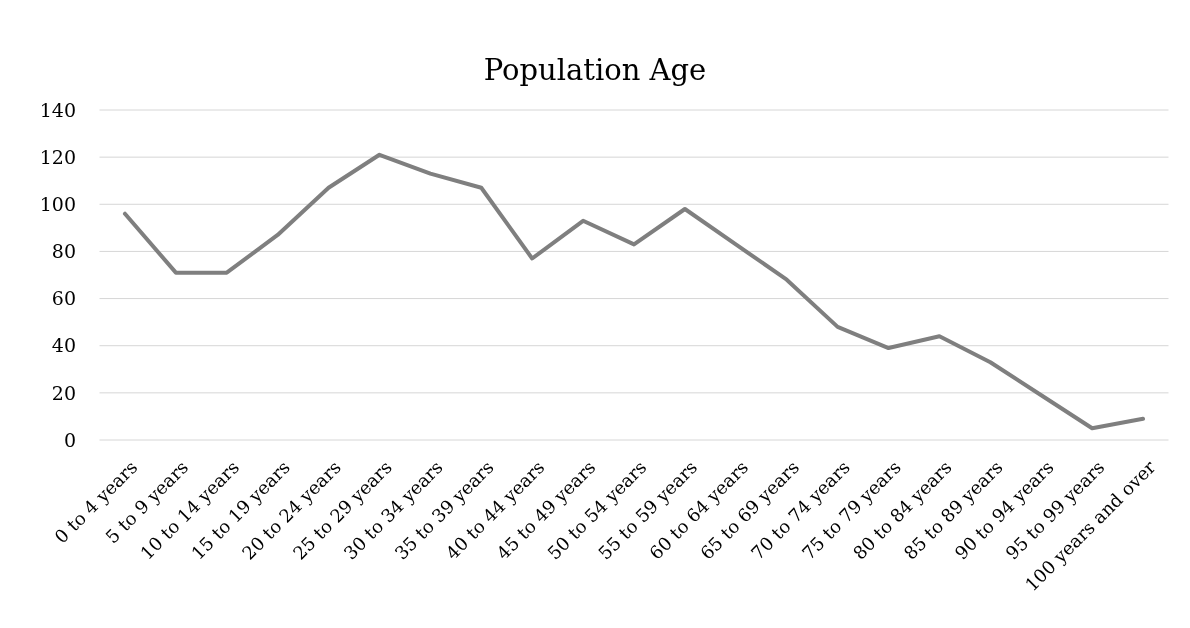 Image resolution: width=1190 pixels, height=628 pixels. I want to click on y-tick-label: 140, so click(57, 109).